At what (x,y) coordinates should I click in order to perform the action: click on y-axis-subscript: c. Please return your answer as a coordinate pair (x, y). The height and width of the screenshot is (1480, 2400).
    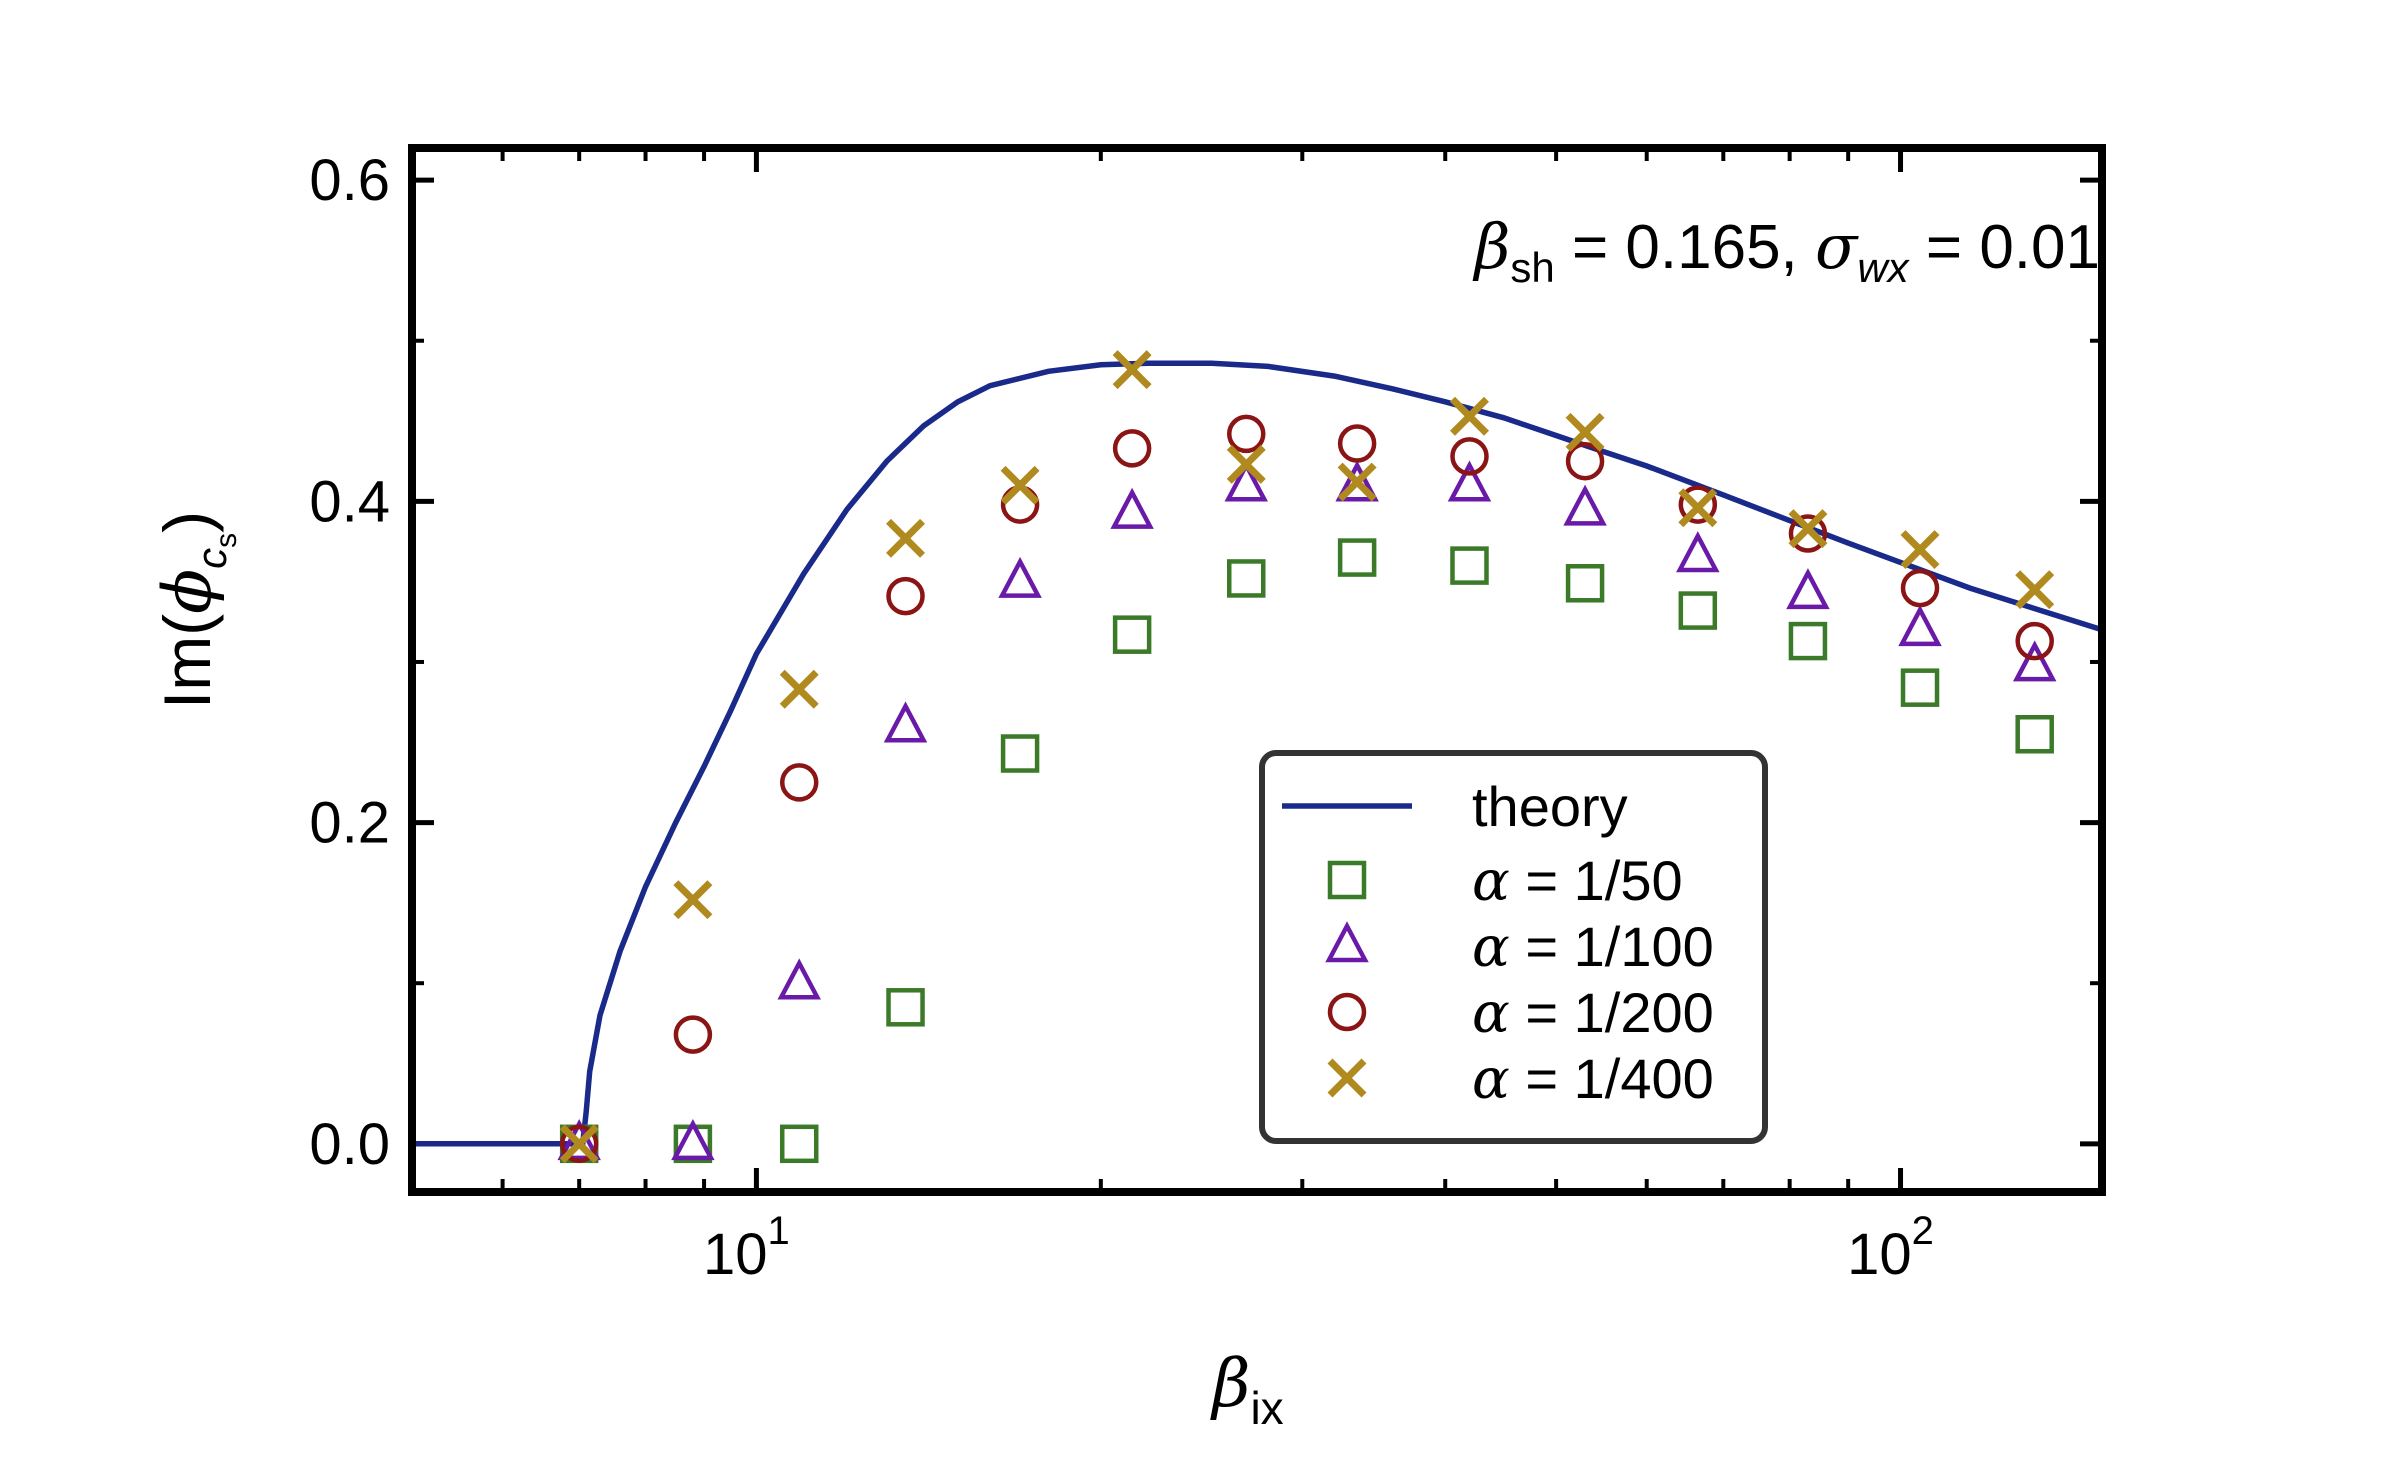
    Looking at the image, I should click on (211, 558).